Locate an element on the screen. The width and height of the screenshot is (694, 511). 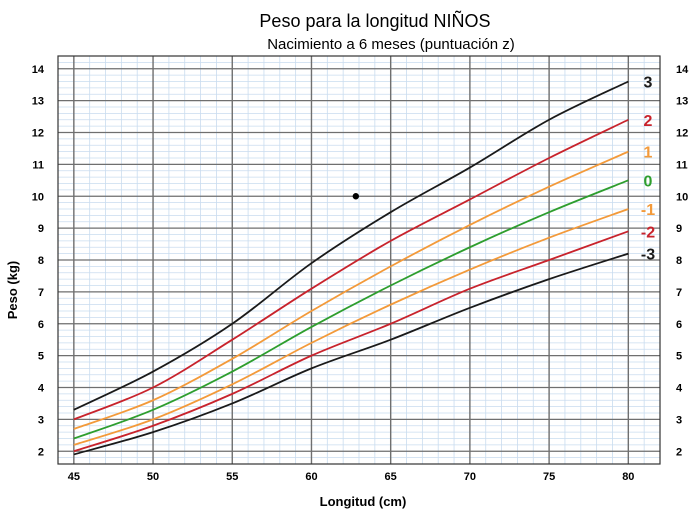
z-label-0: 0 is located at coordinates (648, 181).